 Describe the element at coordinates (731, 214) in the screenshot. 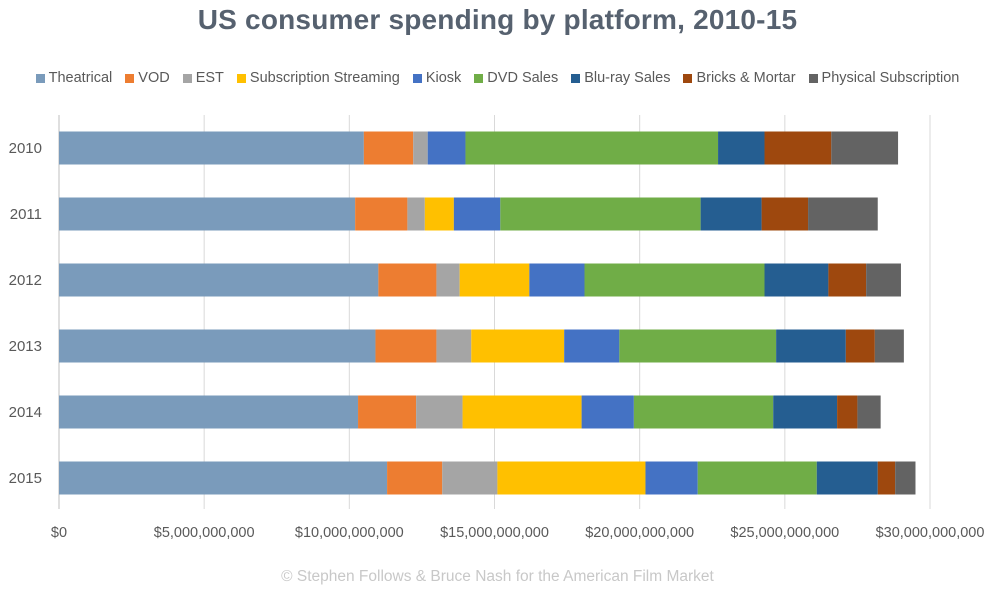

I see `bar-2011-blu-ray-sales` at that location.